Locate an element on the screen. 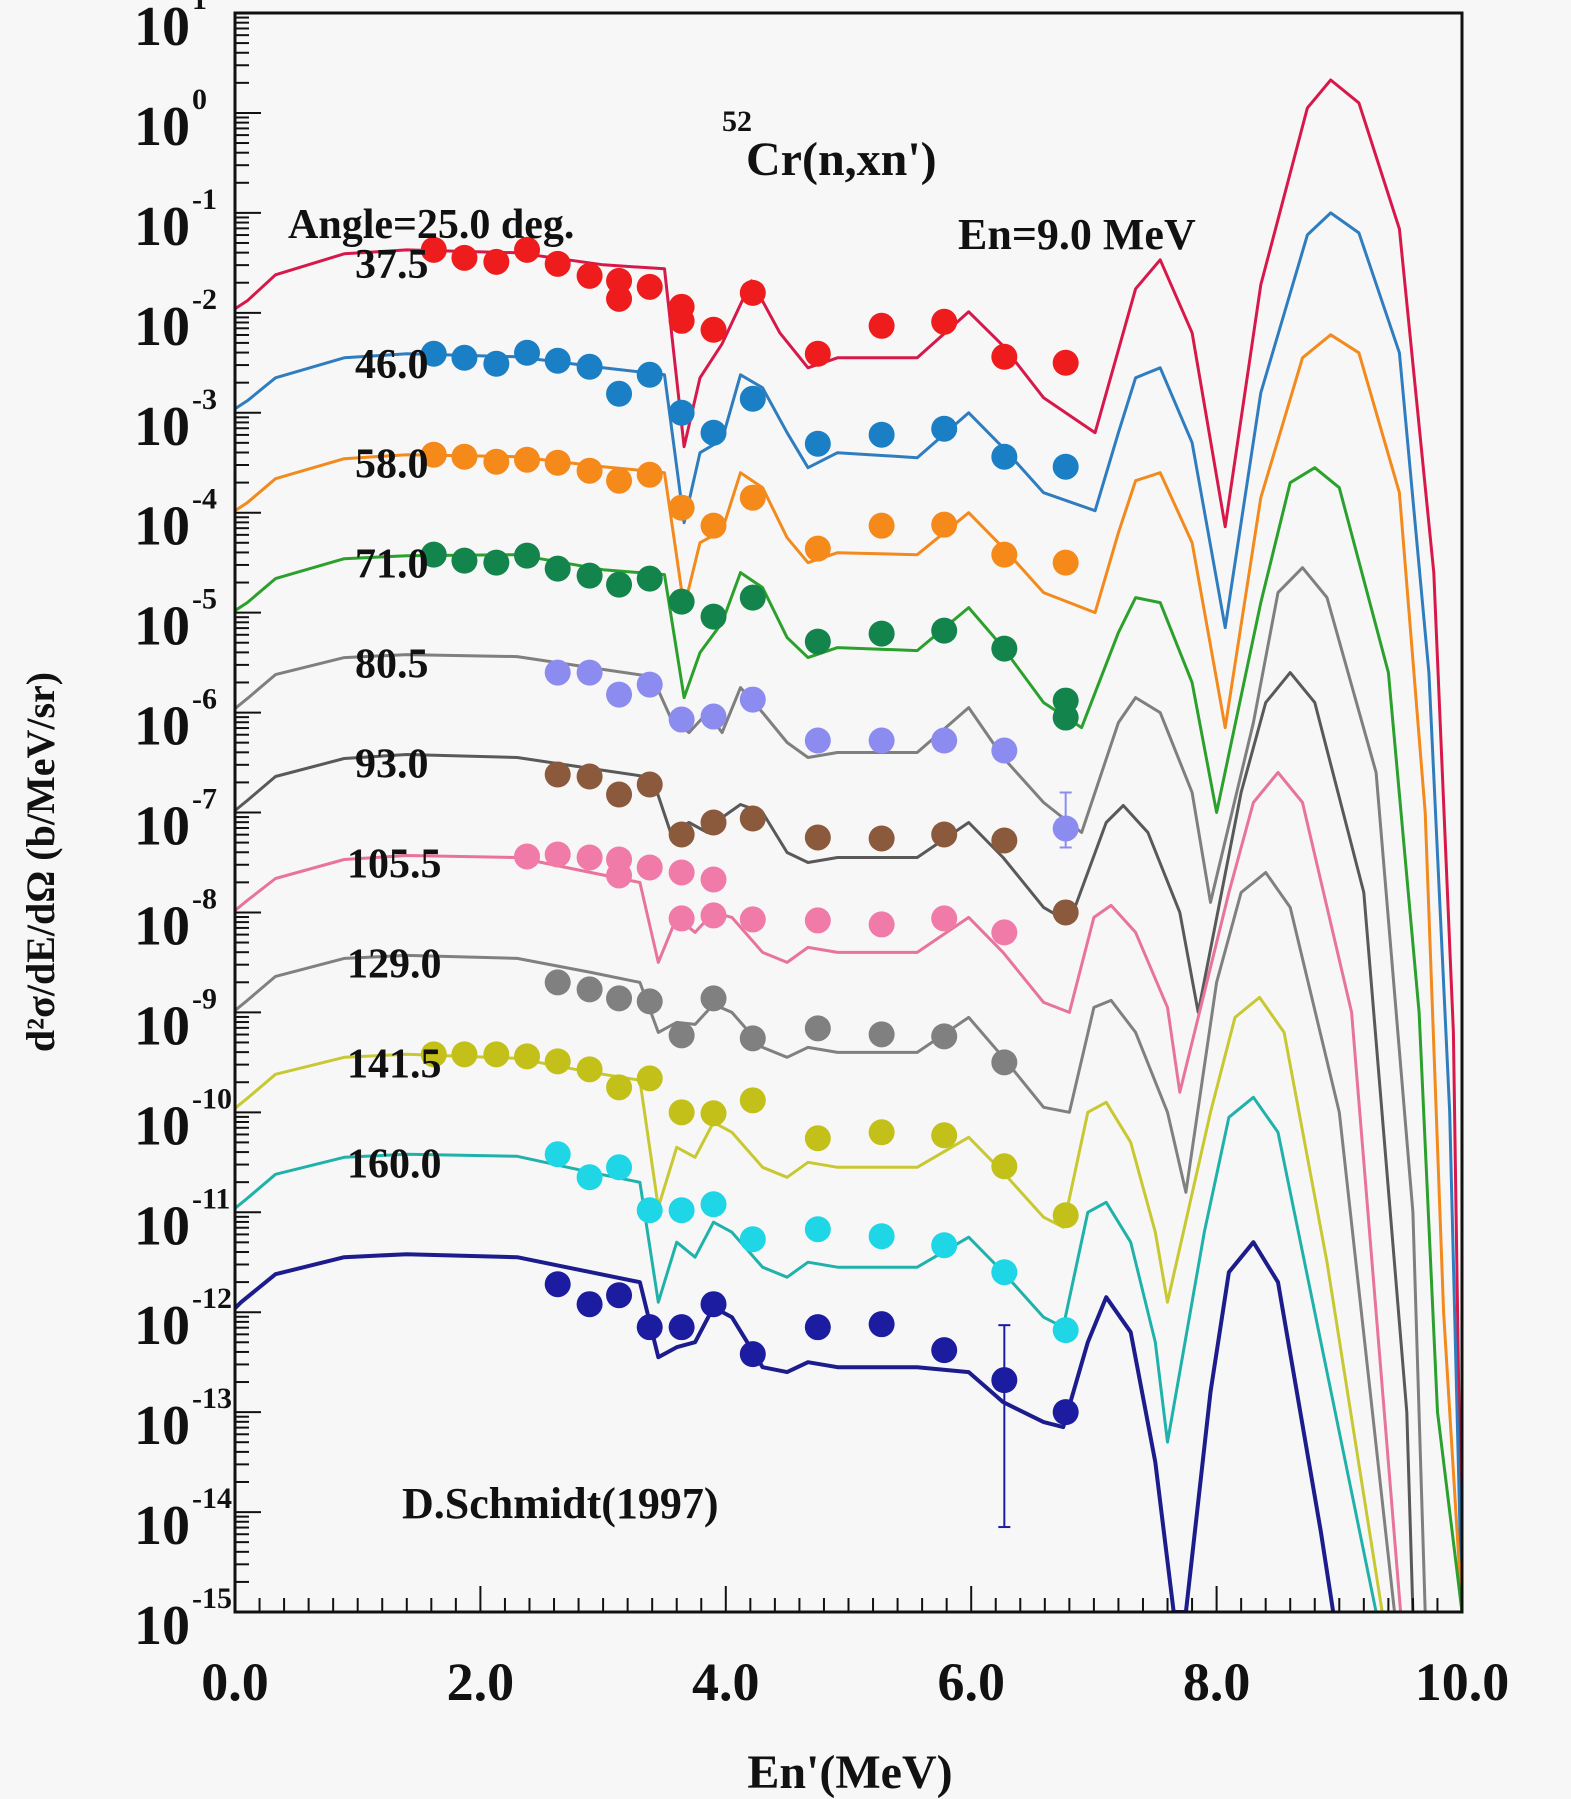 The width and height of the screenshot is (1571, 1799). y-tick-exponent: -3 is located at coordinates (204, 399).